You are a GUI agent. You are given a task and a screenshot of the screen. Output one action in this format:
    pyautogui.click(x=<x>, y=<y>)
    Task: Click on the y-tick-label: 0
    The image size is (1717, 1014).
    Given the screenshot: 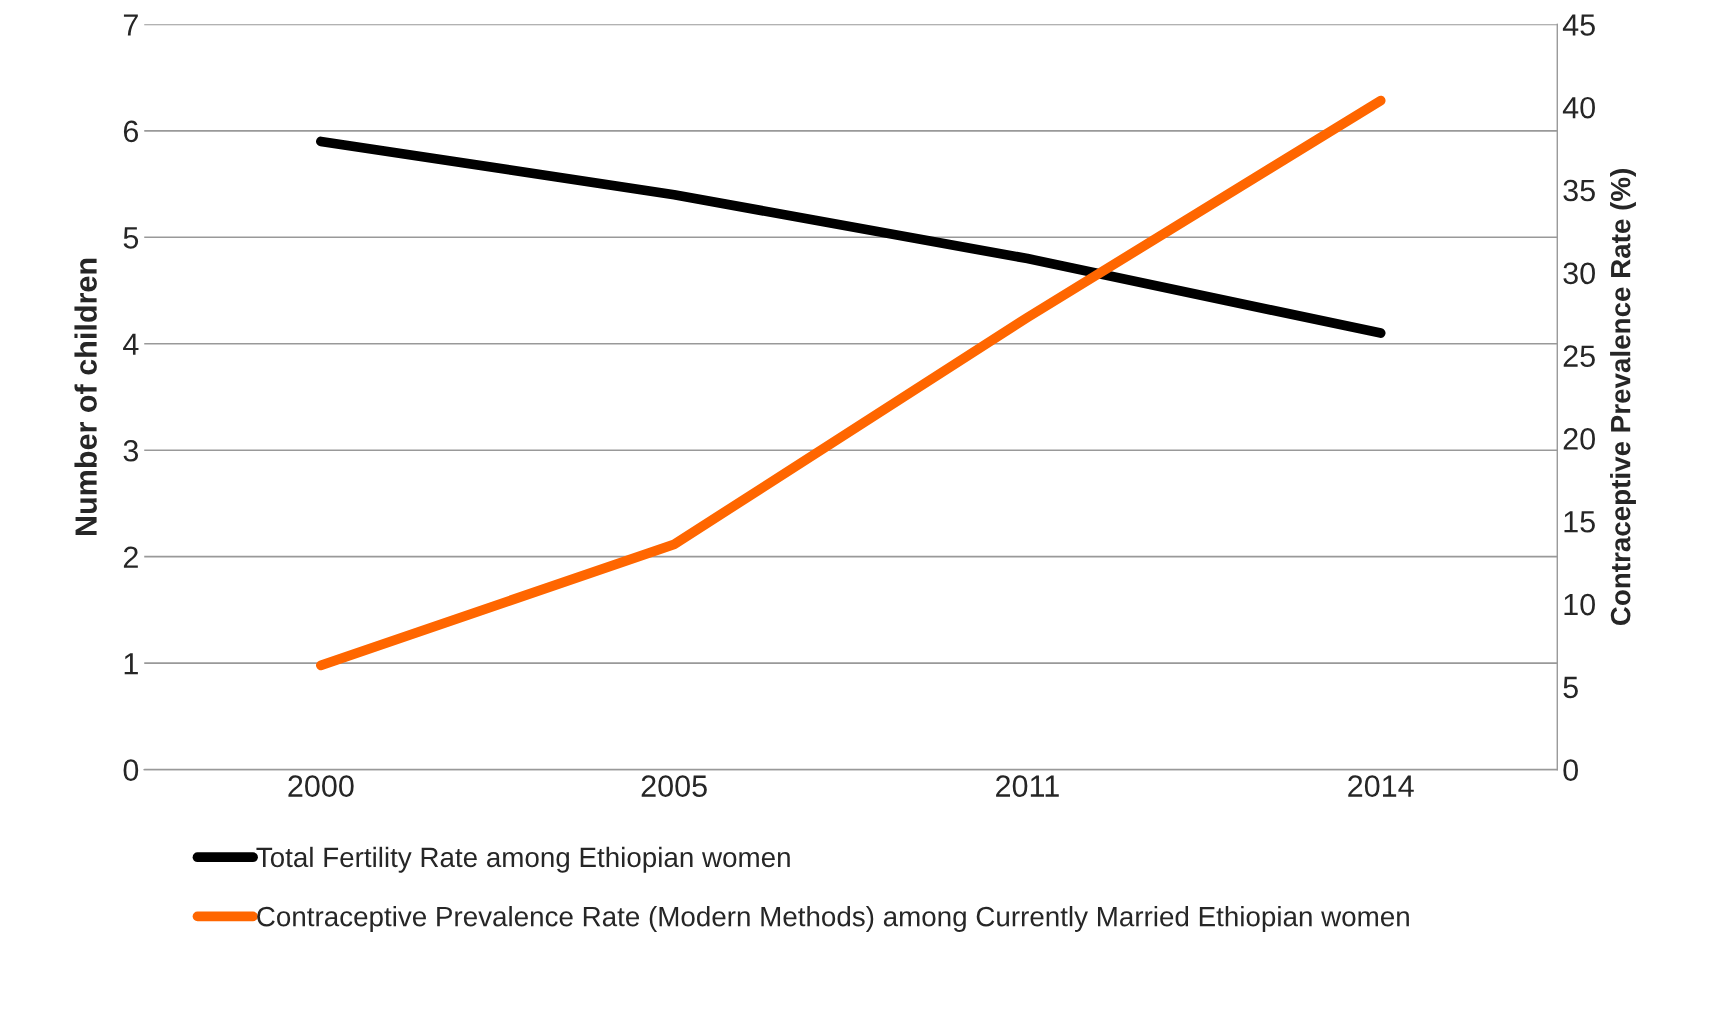 What is the action you would take?
    pyautogui.click(x=131, y=770)
    